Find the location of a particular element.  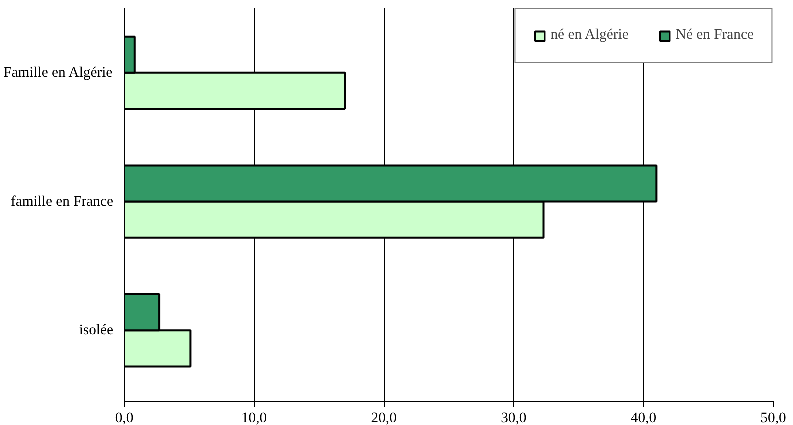

y-tick-label: famille en France is located at coordinates (62, 202).